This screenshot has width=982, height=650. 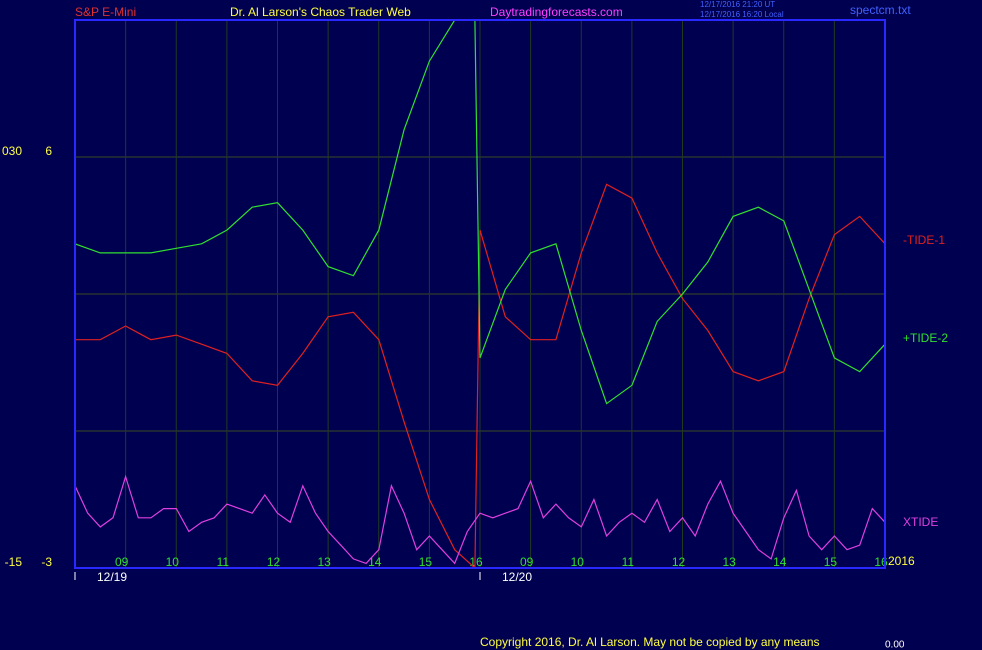 I want to click on chart-title: Dr. Al Larson's Chaos Trader Web, so click(x=320, y=12).